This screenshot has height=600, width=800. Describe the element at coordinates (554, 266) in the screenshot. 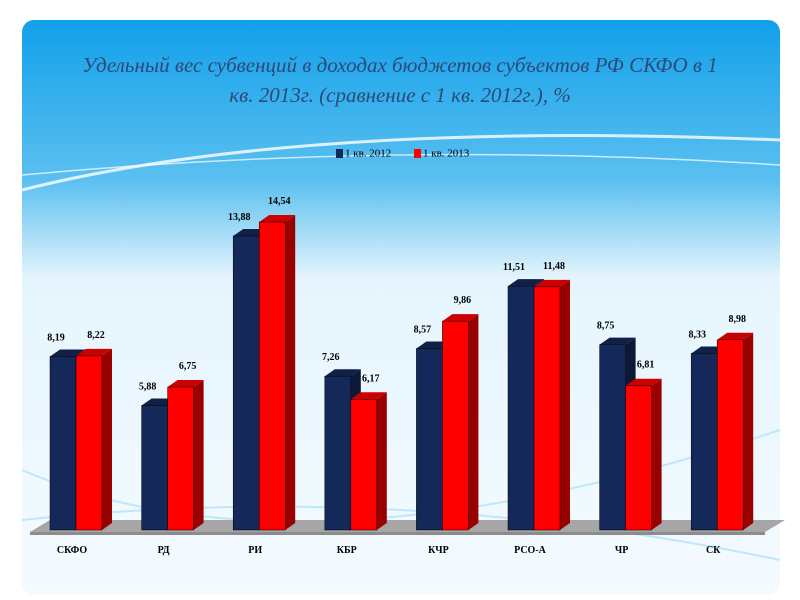

I see `data-label: 11,48` at that location.